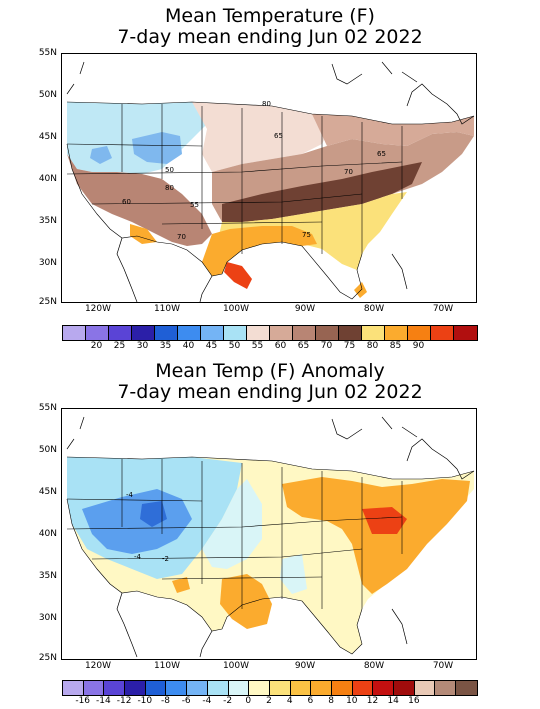 The width and height of the screenshot is (540, 709). I want to click on panel1-contour-labels: 50 80 55 80 65 70 65 70 75 60, so click(254, 170).